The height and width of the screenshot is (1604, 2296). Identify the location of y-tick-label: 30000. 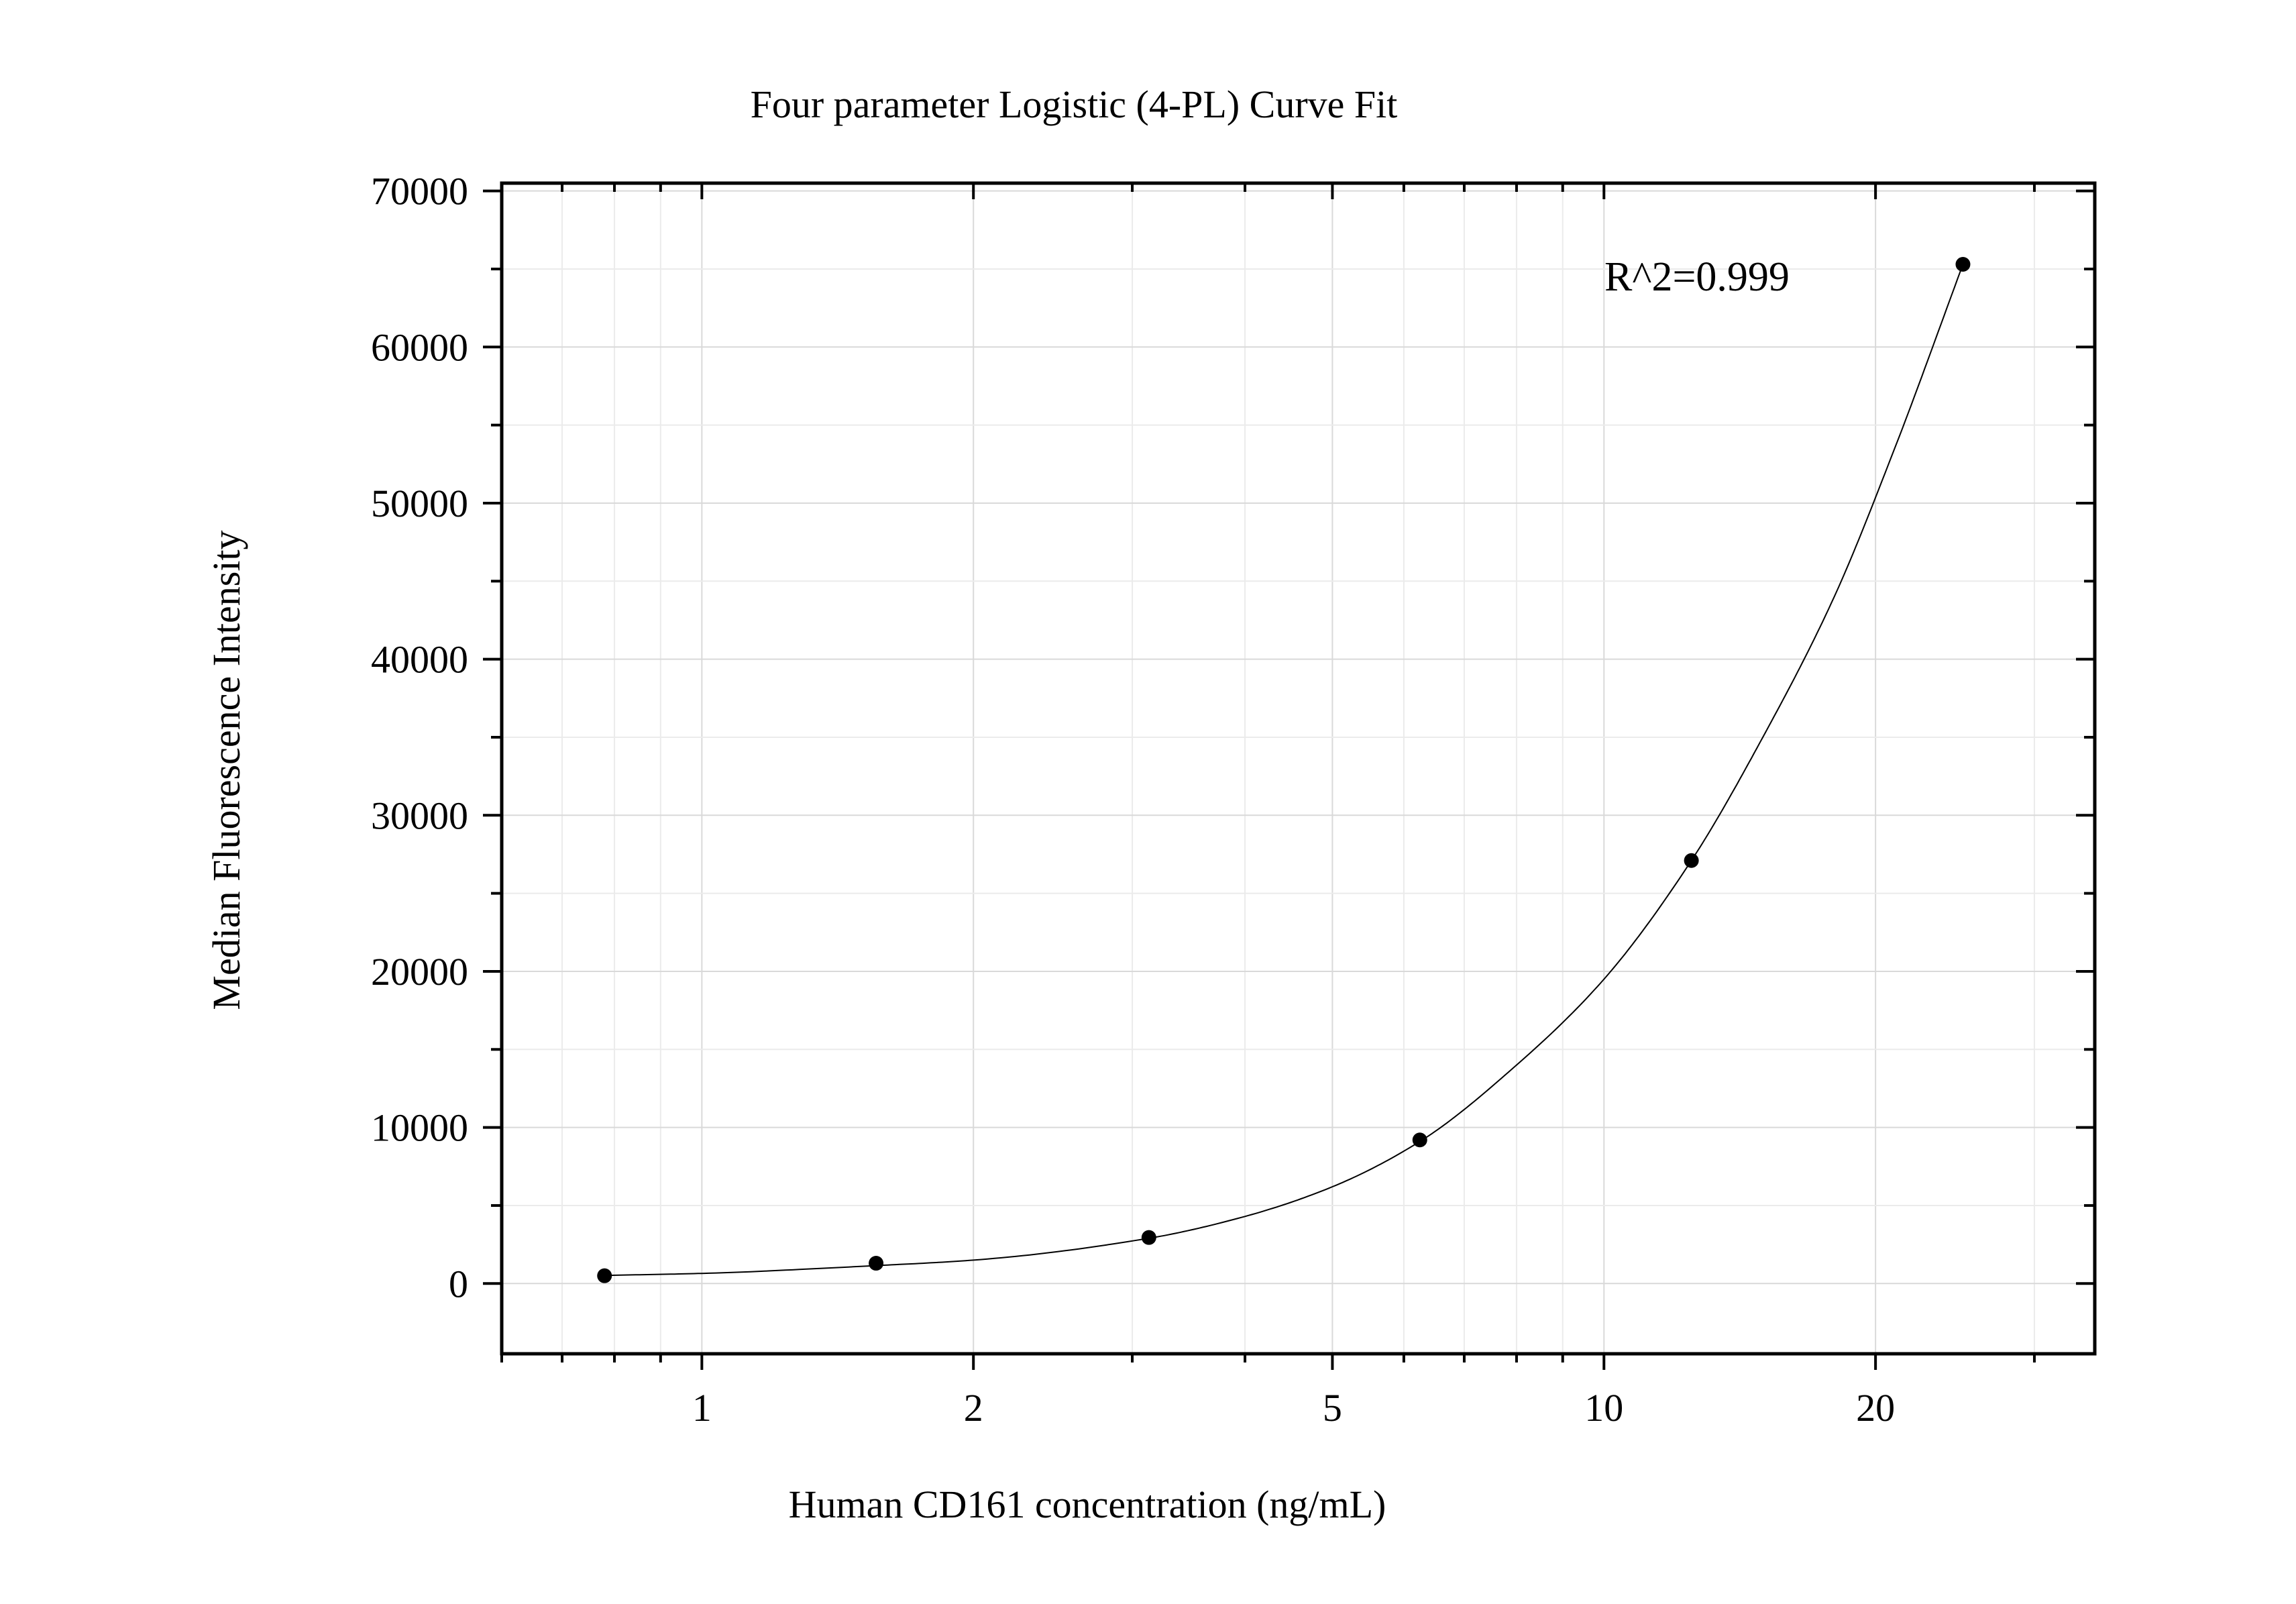
(419, 815).